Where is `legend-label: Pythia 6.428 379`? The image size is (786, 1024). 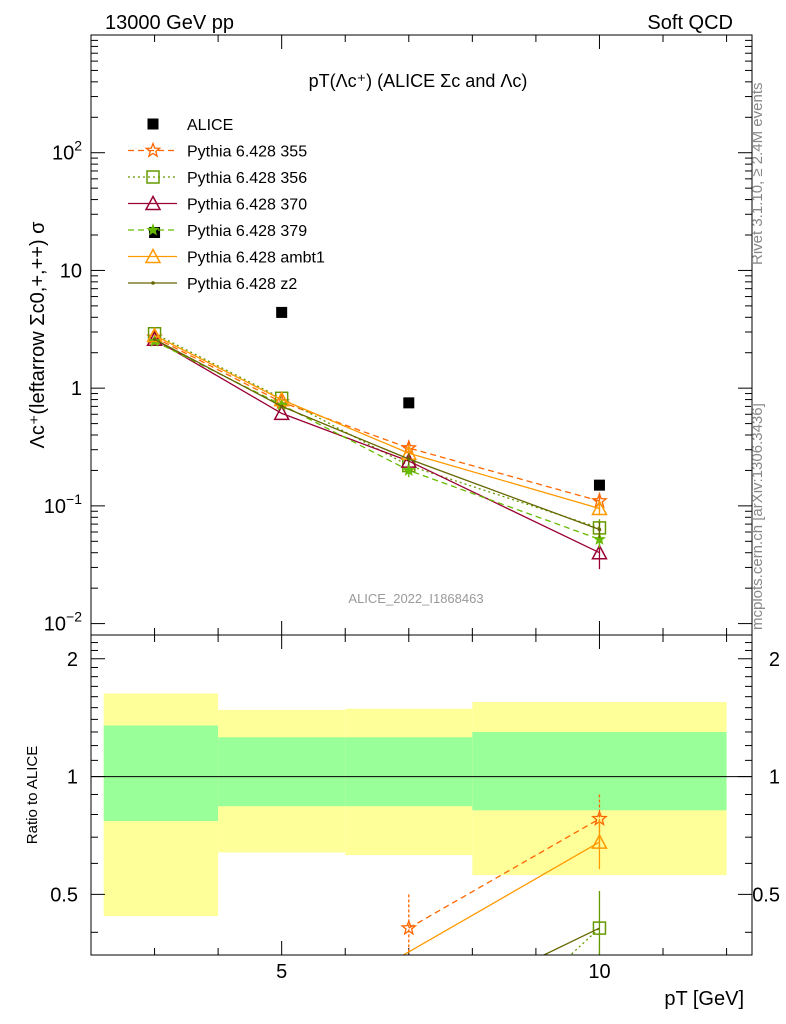
legend-label: Pythia 6.428 379 is located at coordinates (247, 231).